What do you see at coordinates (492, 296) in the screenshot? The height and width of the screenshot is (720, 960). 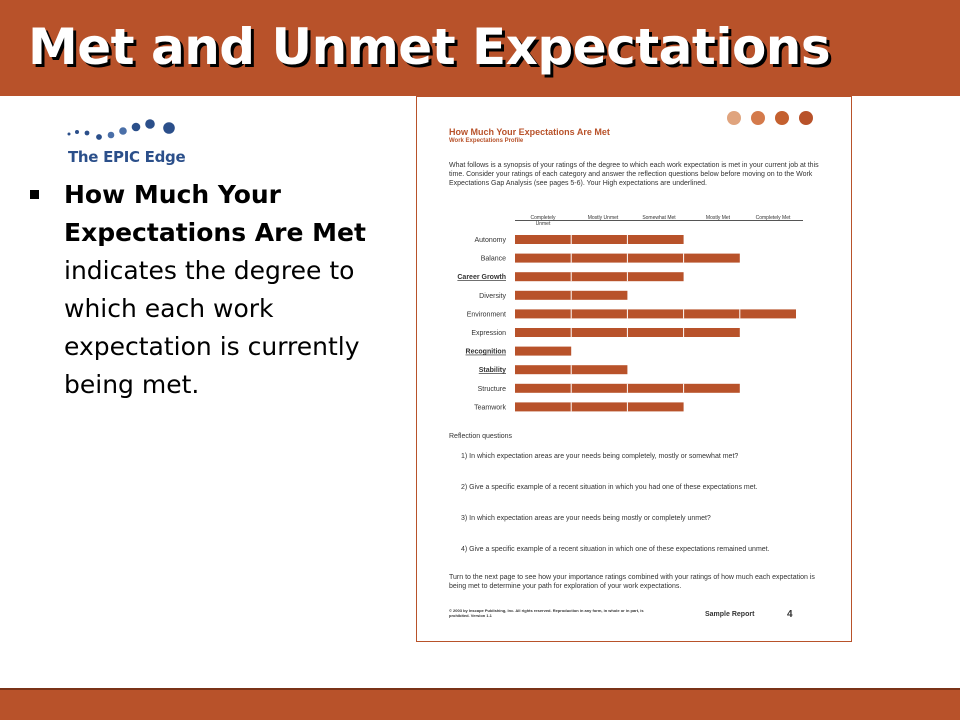 I see `category-label: Diversity` at bounding box center [492, 296].